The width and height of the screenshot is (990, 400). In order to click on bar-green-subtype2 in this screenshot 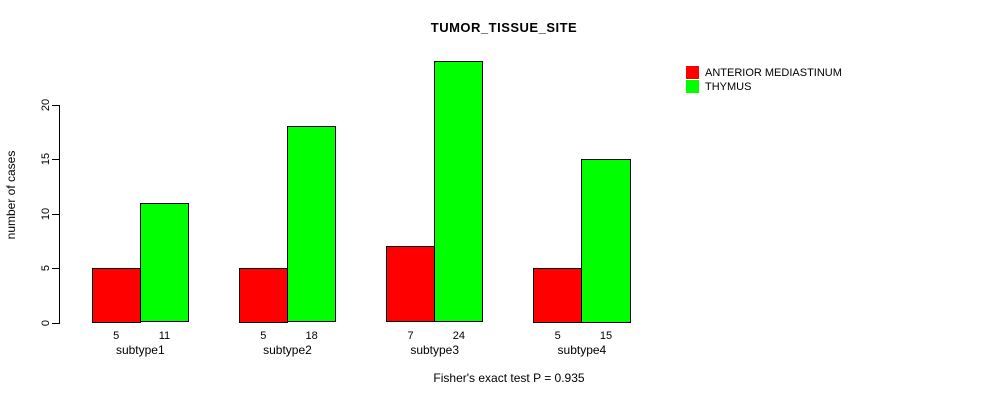, I will do `click(312, 224)`.